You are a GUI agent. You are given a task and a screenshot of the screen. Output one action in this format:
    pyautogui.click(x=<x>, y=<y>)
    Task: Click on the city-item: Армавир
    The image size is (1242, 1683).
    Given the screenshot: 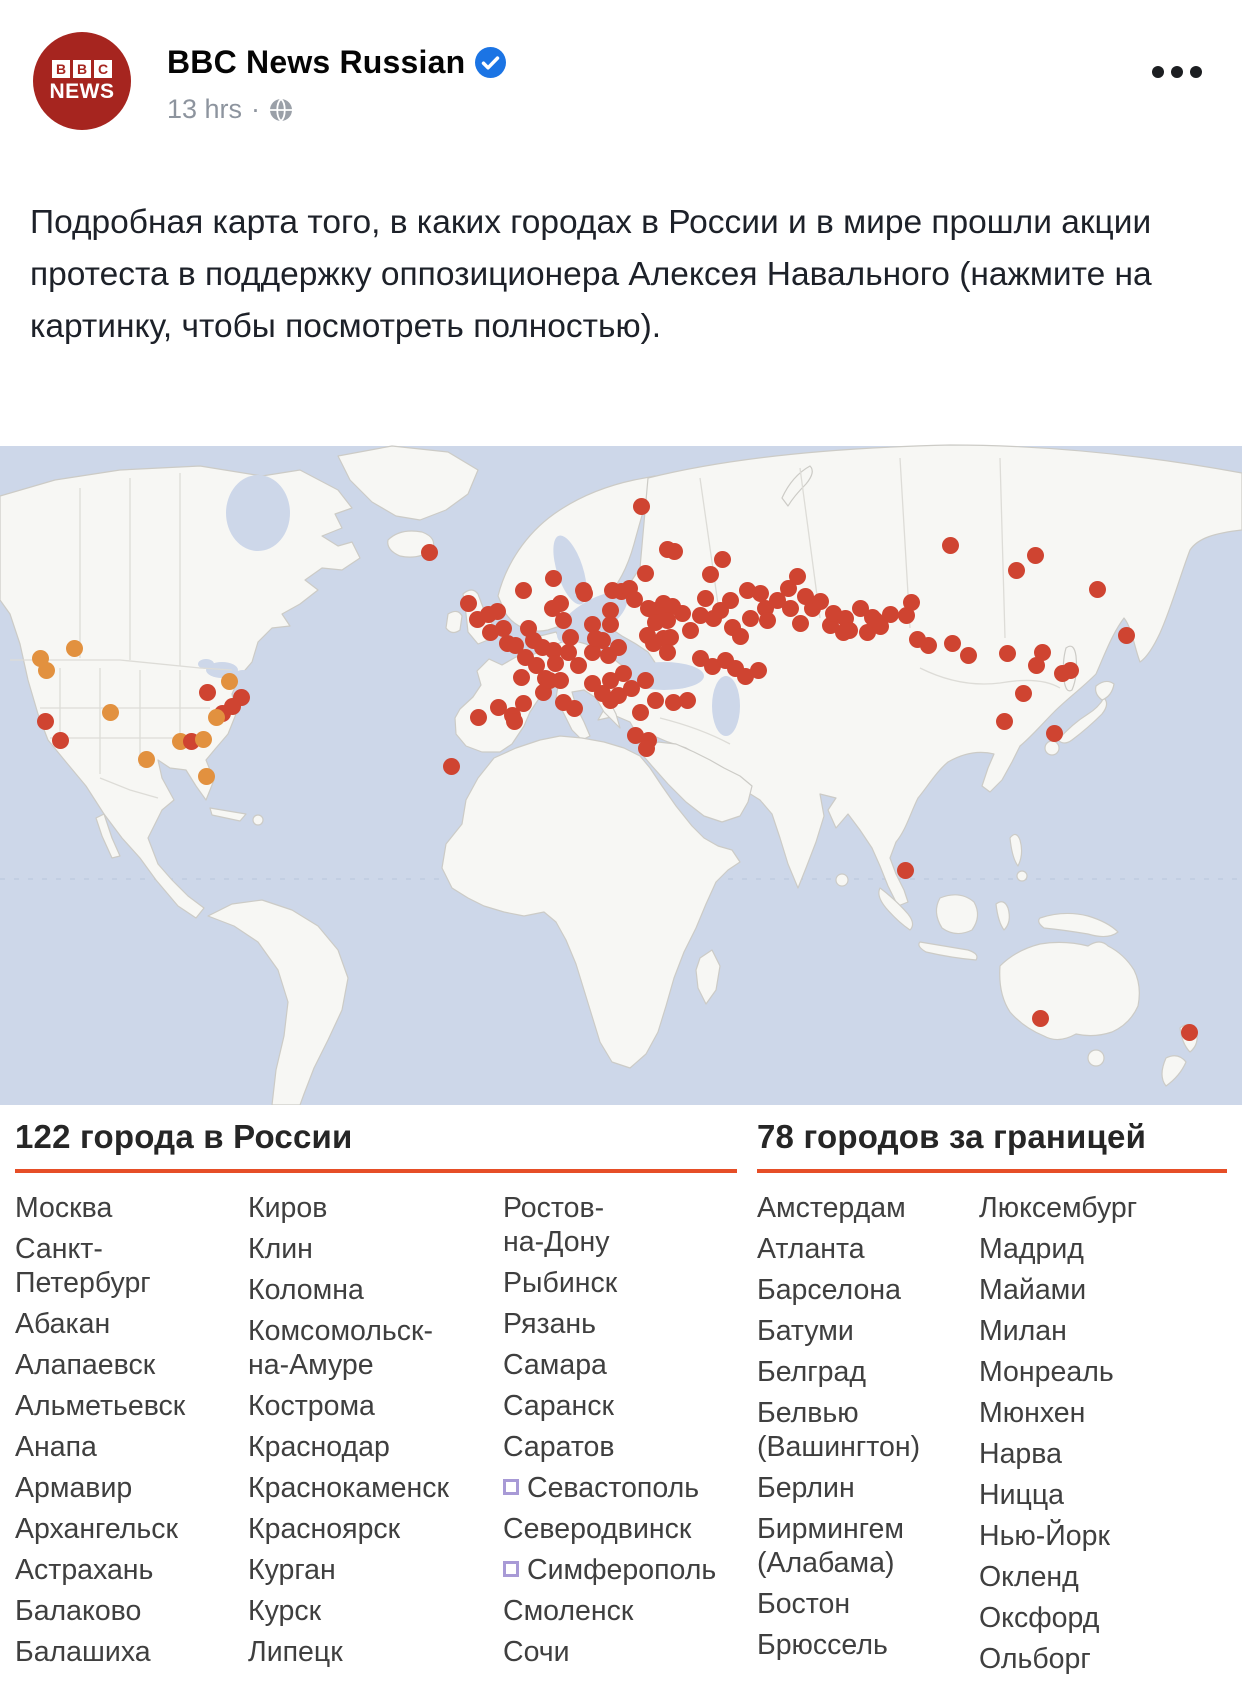 What is the action you would take?
    pyautogui.click(x=74, y=1488)
    